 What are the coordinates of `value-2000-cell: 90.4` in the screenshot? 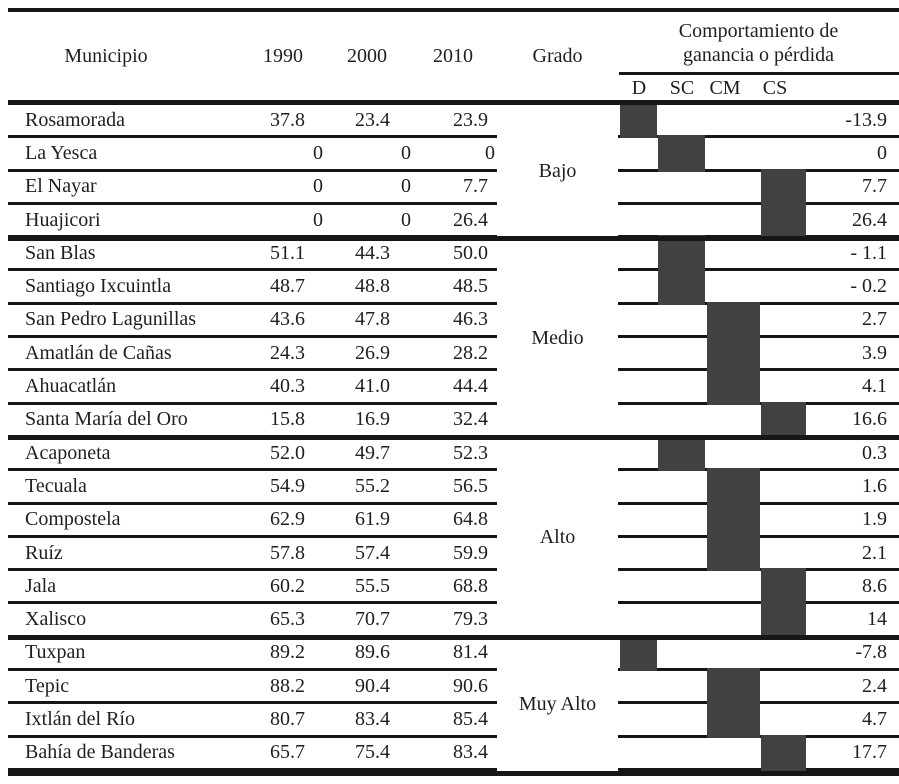 It's located at (372, 685).